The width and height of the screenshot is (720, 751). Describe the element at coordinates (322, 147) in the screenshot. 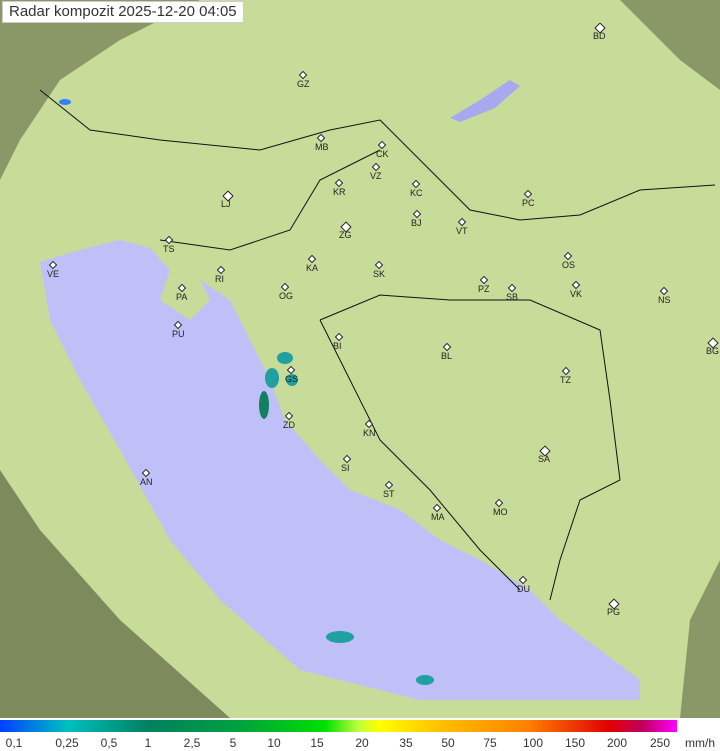

I see `city-label-mb: MB` at that location.